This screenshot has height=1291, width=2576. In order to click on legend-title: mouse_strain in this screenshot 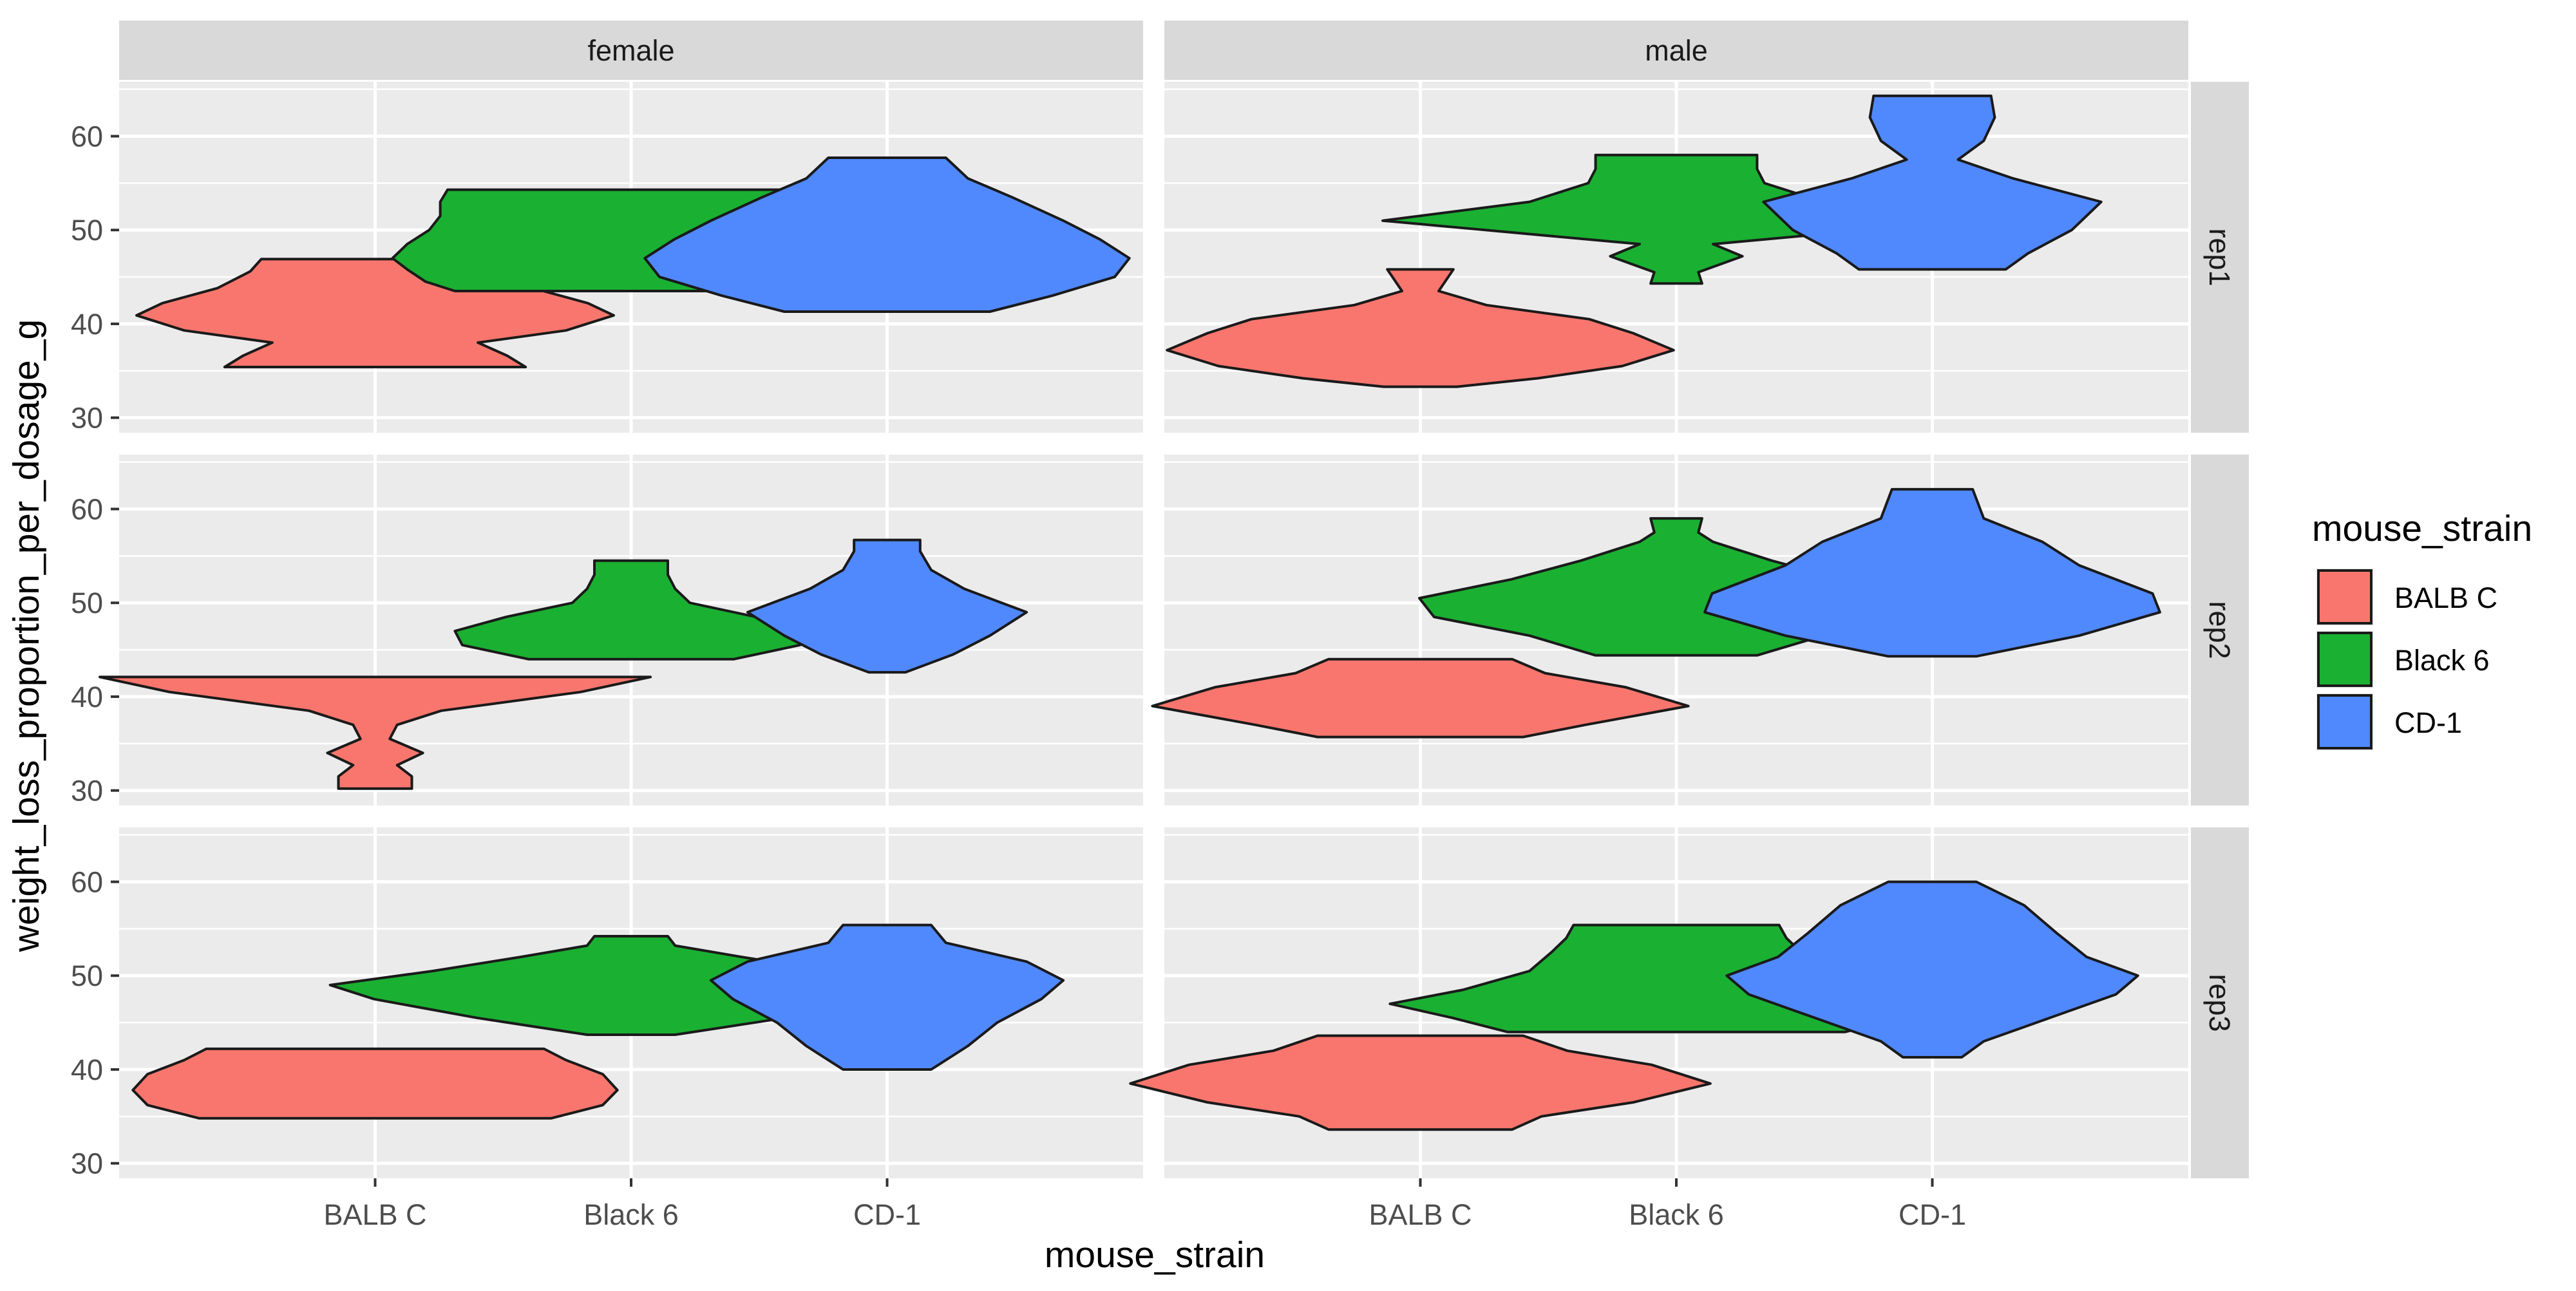, I will do `click(2422, 528)`.